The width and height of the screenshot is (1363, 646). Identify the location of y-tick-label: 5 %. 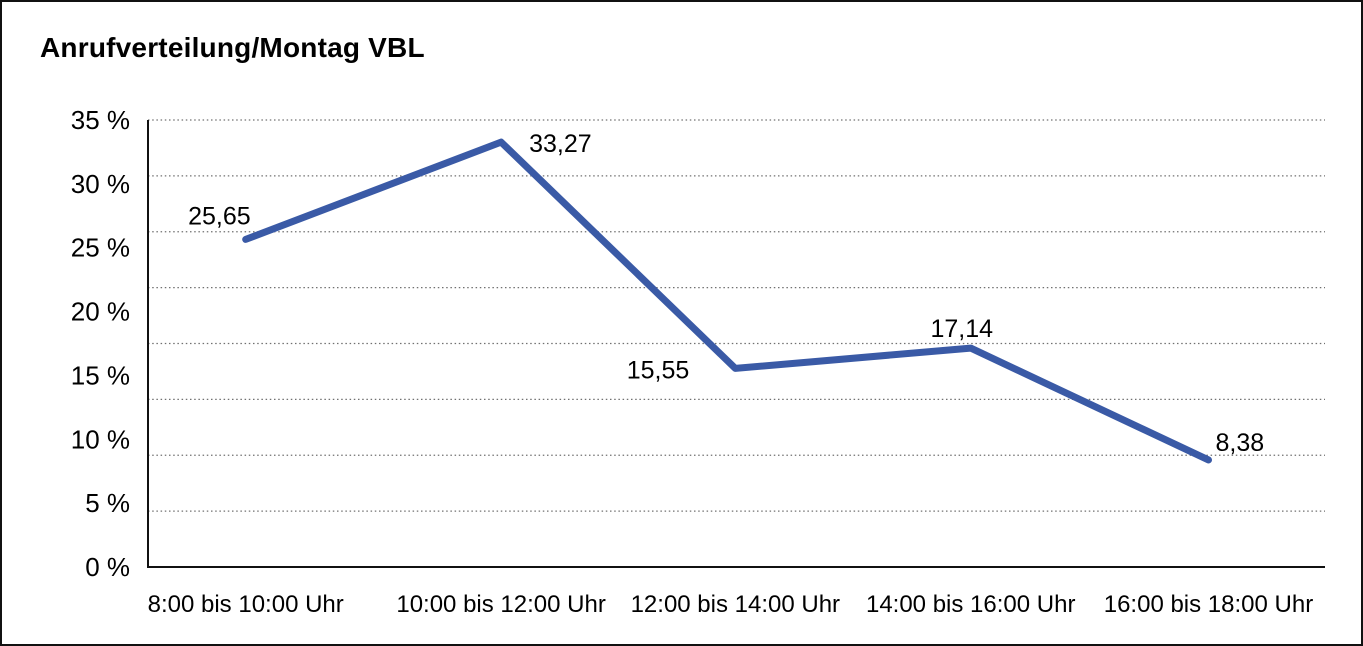
(107, 503).